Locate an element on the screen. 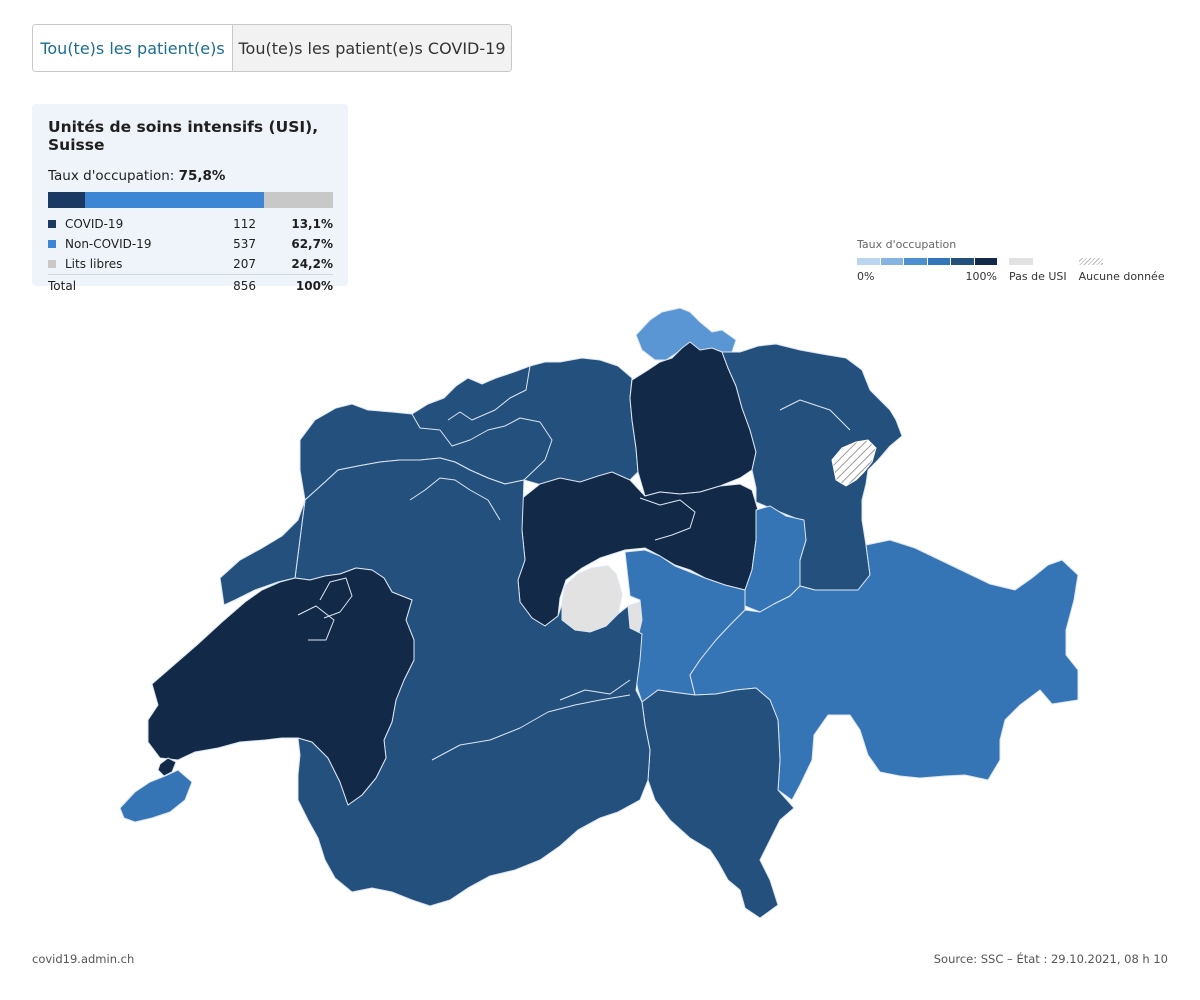  table-row: Non-COVID-19 537 62,7% is located at coordinates (190, 244).